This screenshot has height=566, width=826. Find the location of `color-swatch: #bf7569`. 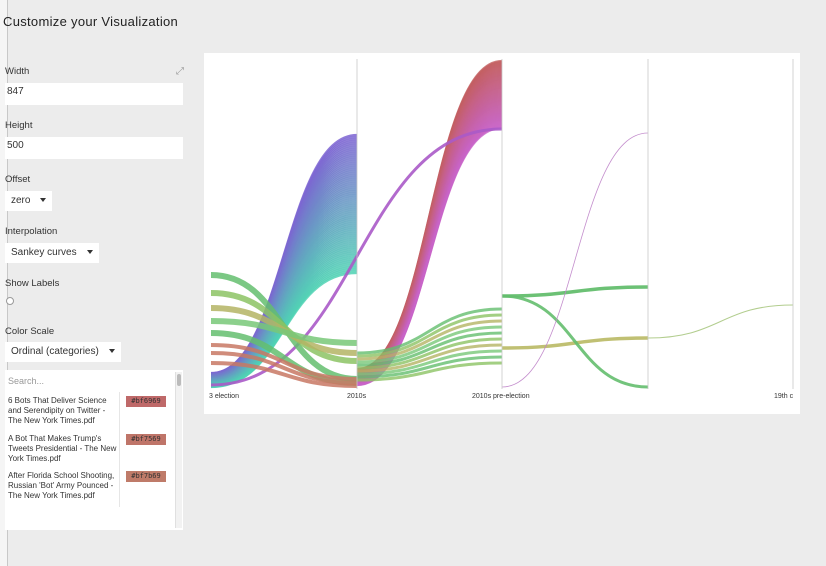

color-swatch: #bf7569 is located at coordinates (146, 439).